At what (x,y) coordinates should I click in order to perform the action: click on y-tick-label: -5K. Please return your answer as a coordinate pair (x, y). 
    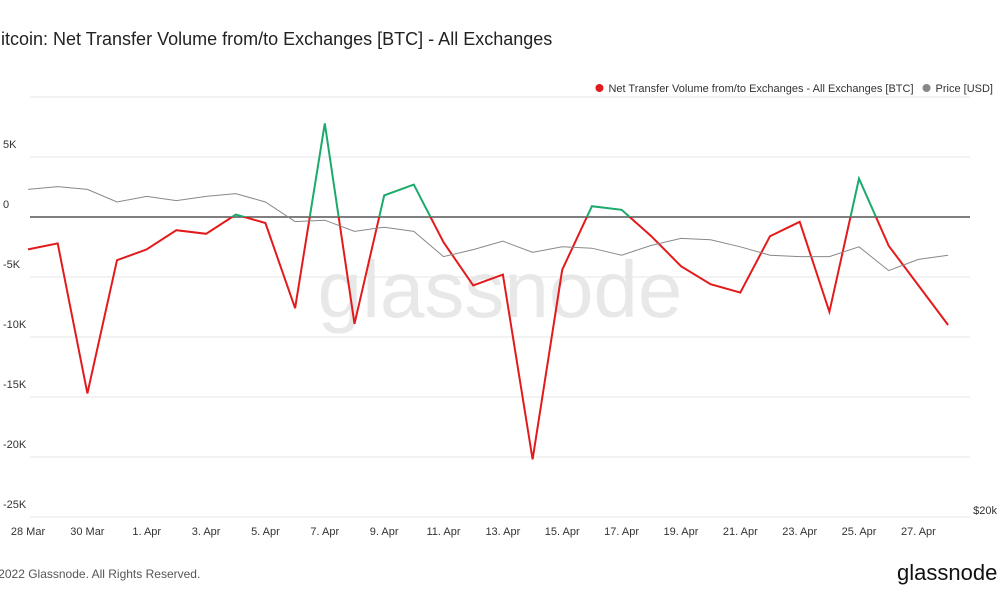
    Looking at the image, I should click on (12, 265).